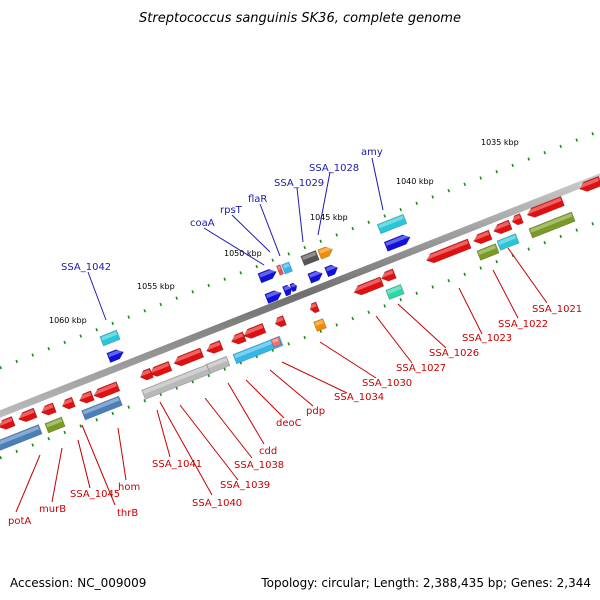 This screenshot has width=600, height=600. Describe the element at coordinates (289, 423) in the screenshot. I see `gene-label-deoc: deoC` at that location.